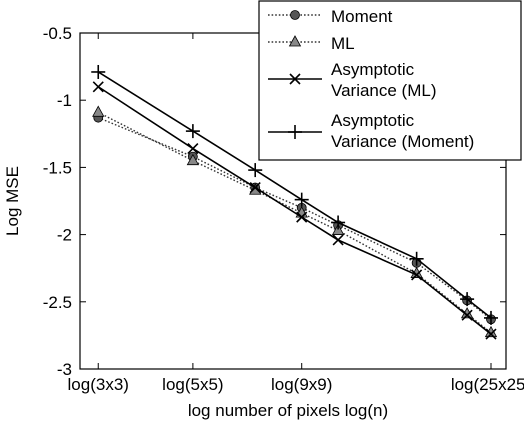  I want to click on y-axis-label: Log MSE, so click(12, 201).